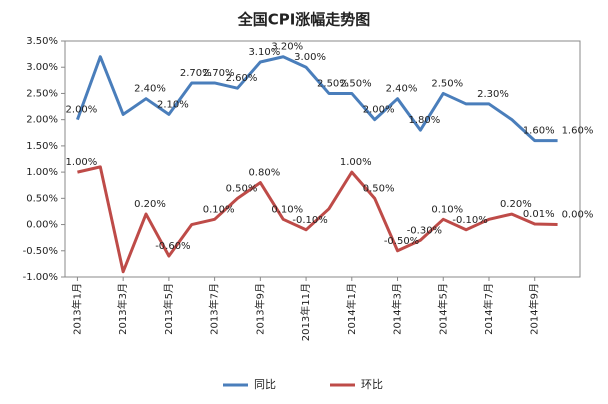  What do you see at coordinates (493, 94) in the screenshot?
I see `data-label: 2.30%` at bounding box center [493, 94].